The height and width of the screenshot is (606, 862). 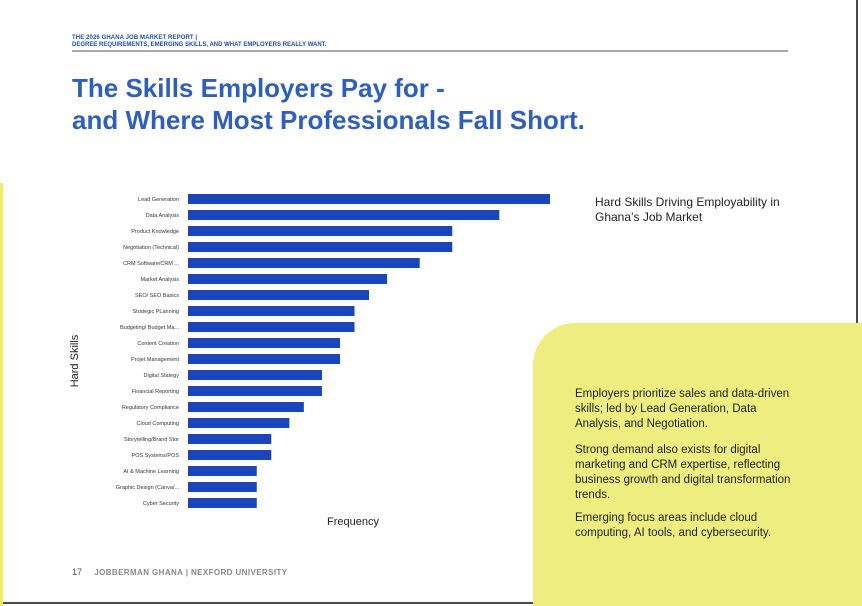 What do you see at coordinates (158, 344) in the screenshot?
I see `category-tick-label: Content Creation` at bounding box center [158, 344].